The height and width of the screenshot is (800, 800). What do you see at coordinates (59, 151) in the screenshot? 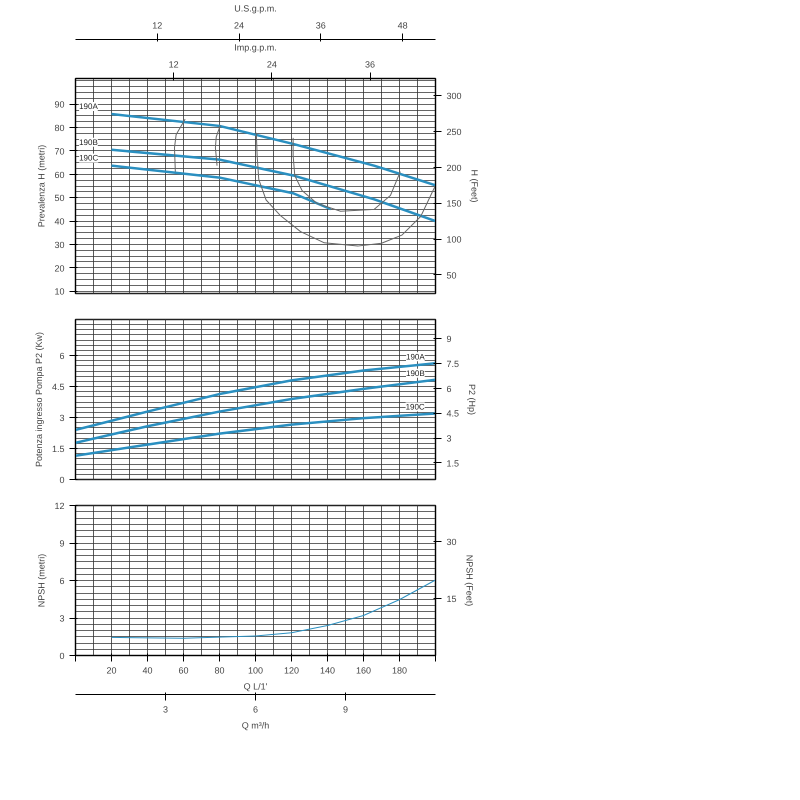
I see `y-tick-label: 70` at bounding box center [59, 151].